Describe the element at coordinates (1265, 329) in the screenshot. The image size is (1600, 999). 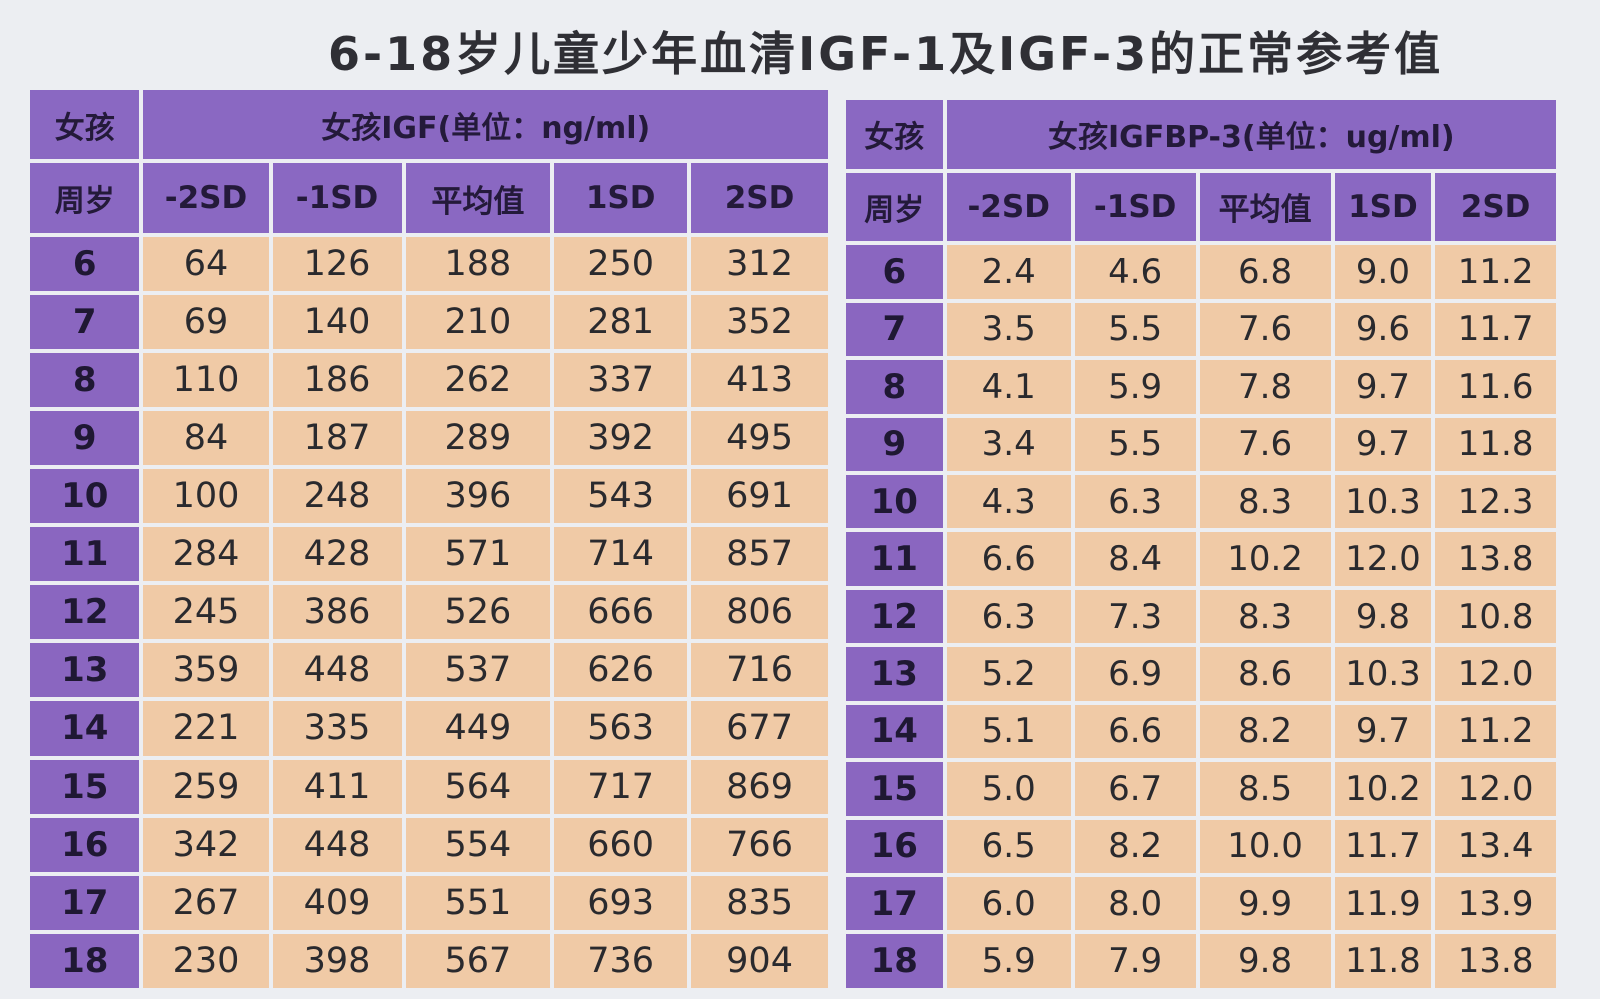
I see `value-cell: 7.6` at that location.